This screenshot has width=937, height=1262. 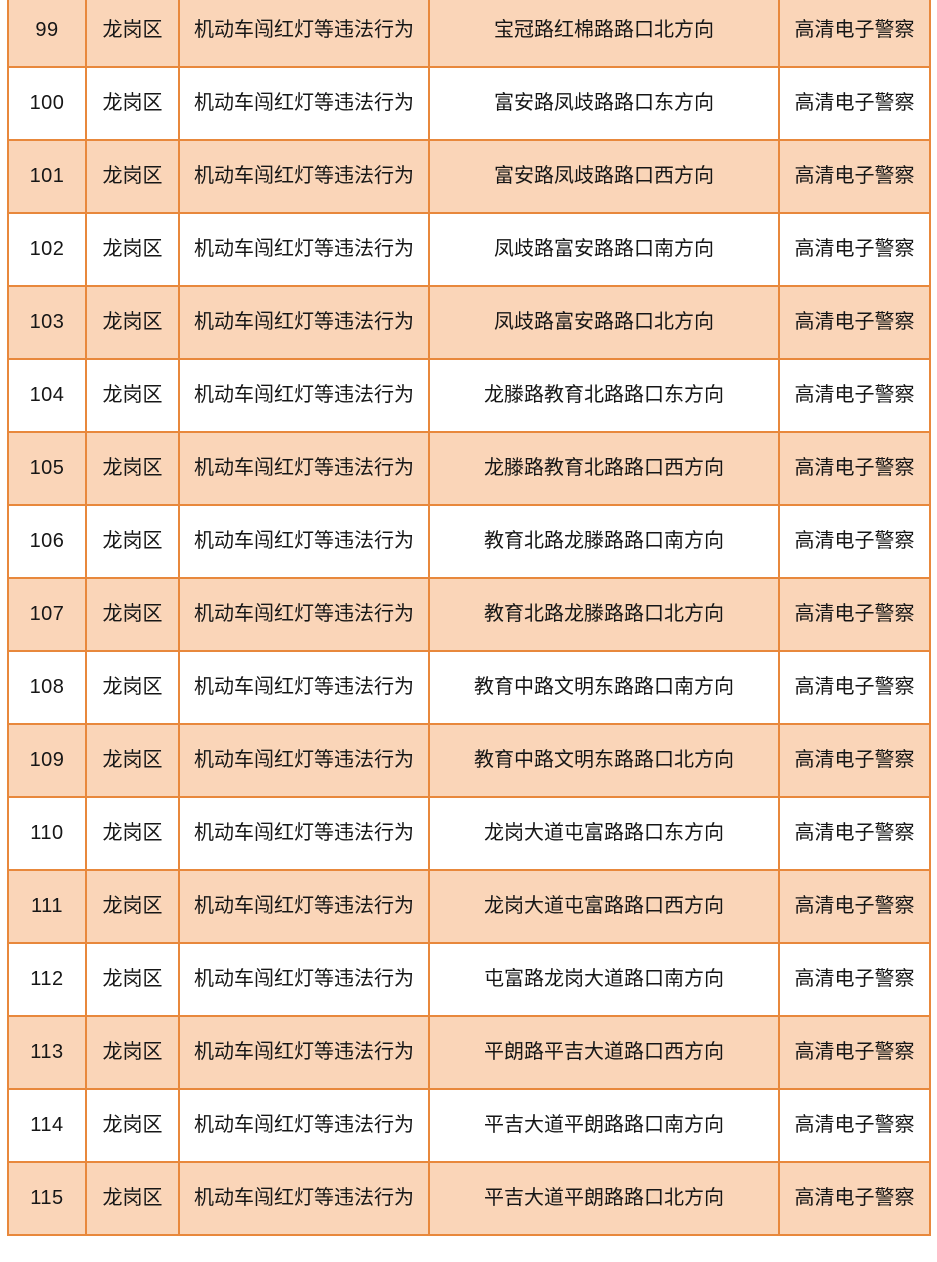 I want to click on table-cell-index: 115, so click(x=47, y=1198).